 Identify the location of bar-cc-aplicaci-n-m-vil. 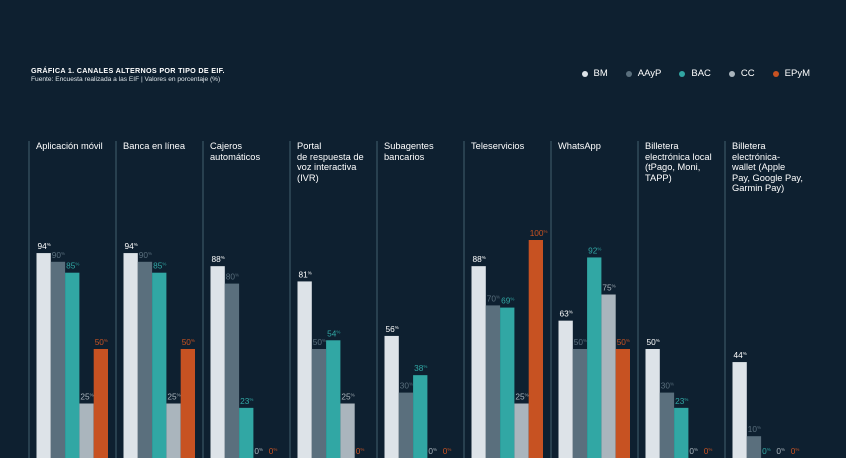
(86, 430).